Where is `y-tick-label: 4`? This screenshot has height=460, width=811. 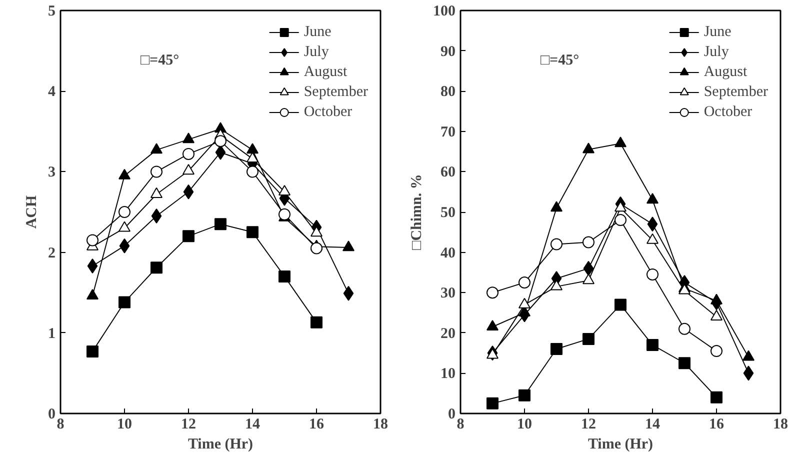
y-tick-label: 4 is located at coordinates (52, 92).